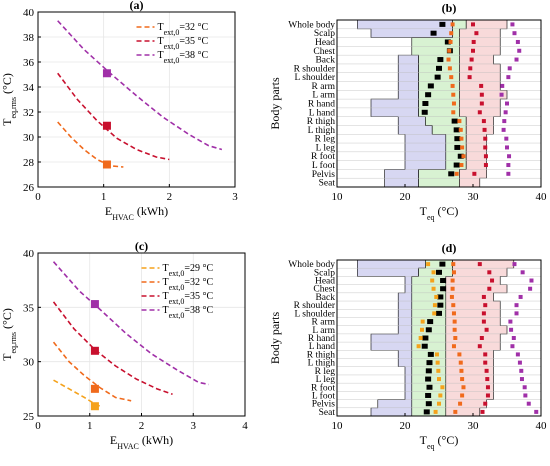 Image resolution: width=550 pixels, height=466 pixels. I want to click on body-part-label: Seat, so click(327, 184).